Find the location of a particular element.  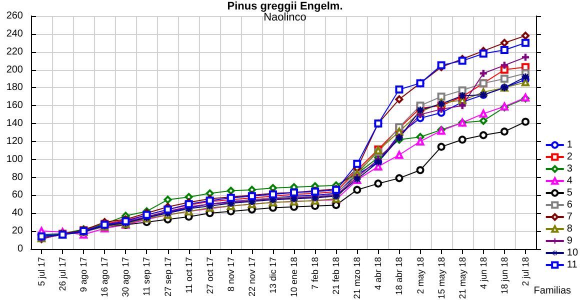

y-tick-label: 160 is located at coordinates (15, 106).